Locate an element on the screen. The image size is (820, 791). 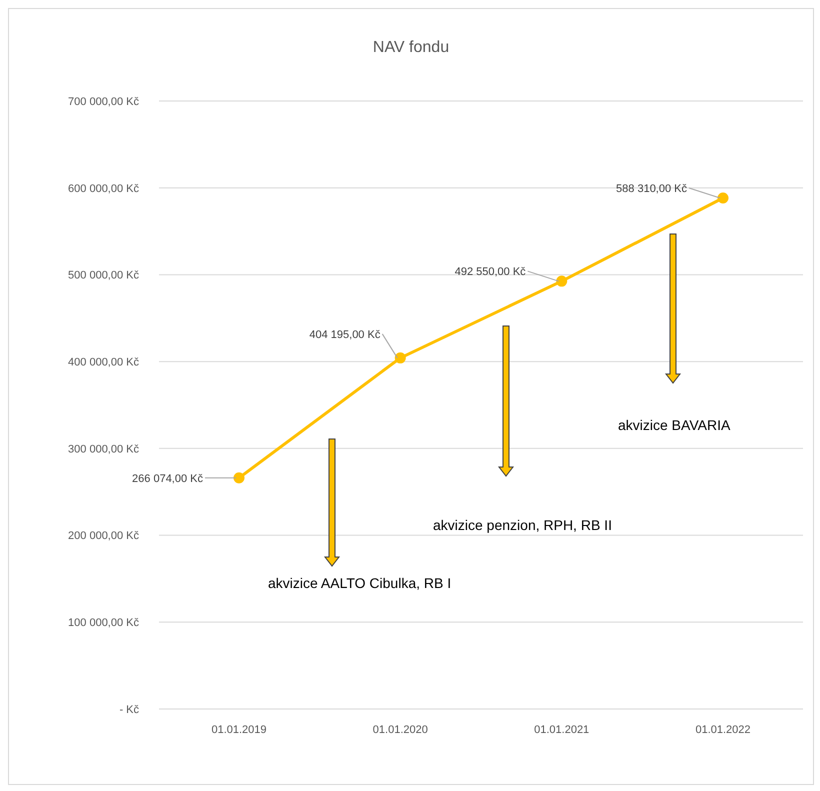
chart-title: NAV fondu is located at coordinates (411, 48).